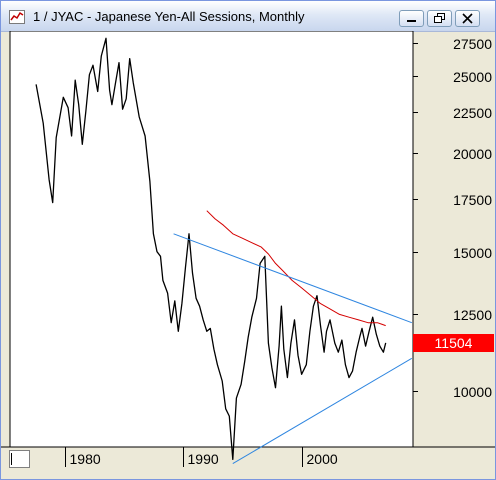 The image size is (496, 480). Describe the element at coordinates (203, 459) in the screenshot. I see `x-tick-label: 1990` at that location.